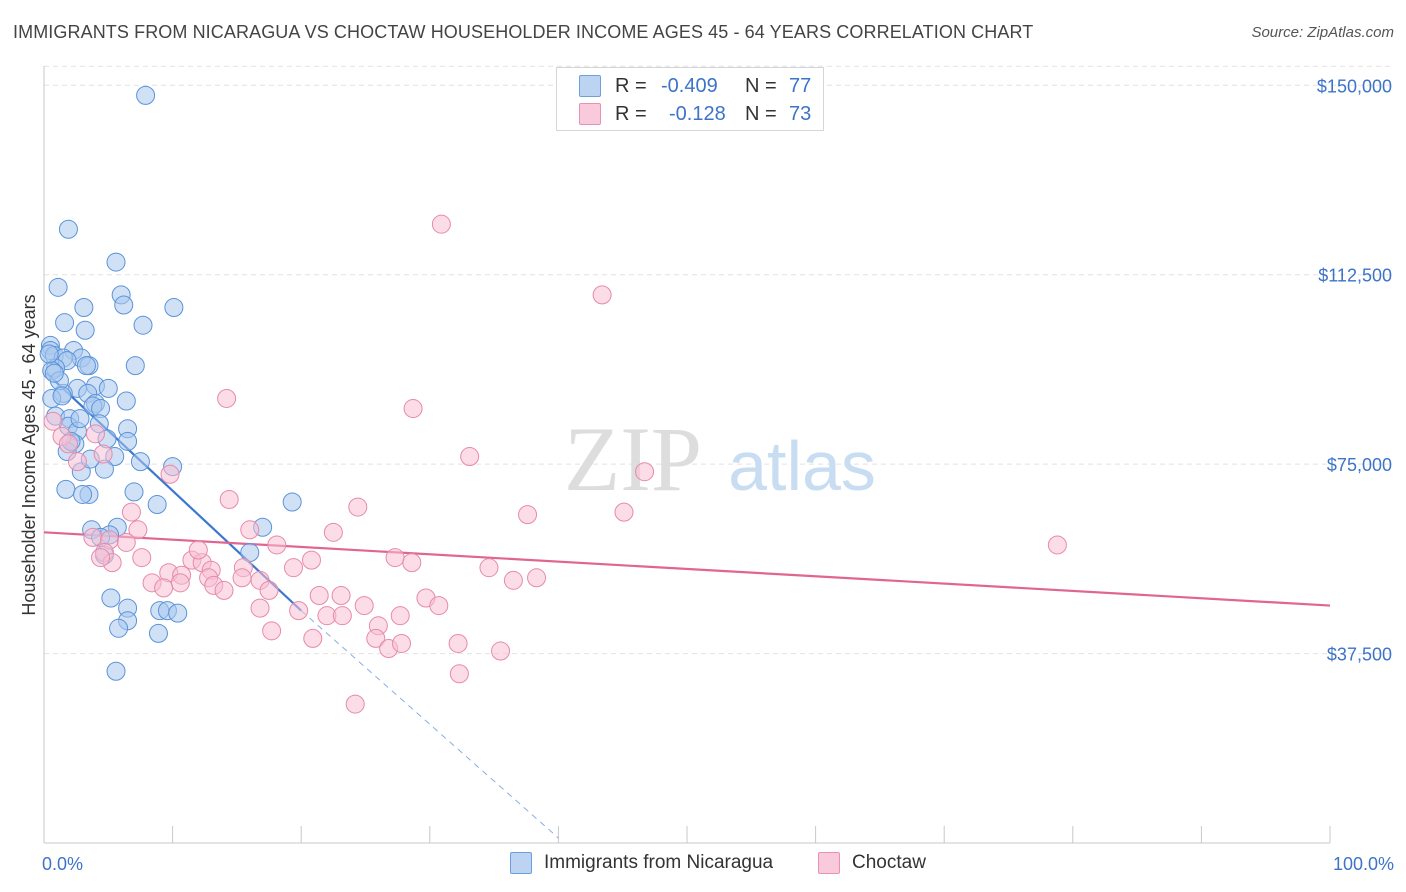 Image resolution: width=1406 pixels, height=892 pixels. What do you see at coordinates (697, 113) in the screenshot?
I see `legend-r-value: -0.128` at bounding box center [697, 113].